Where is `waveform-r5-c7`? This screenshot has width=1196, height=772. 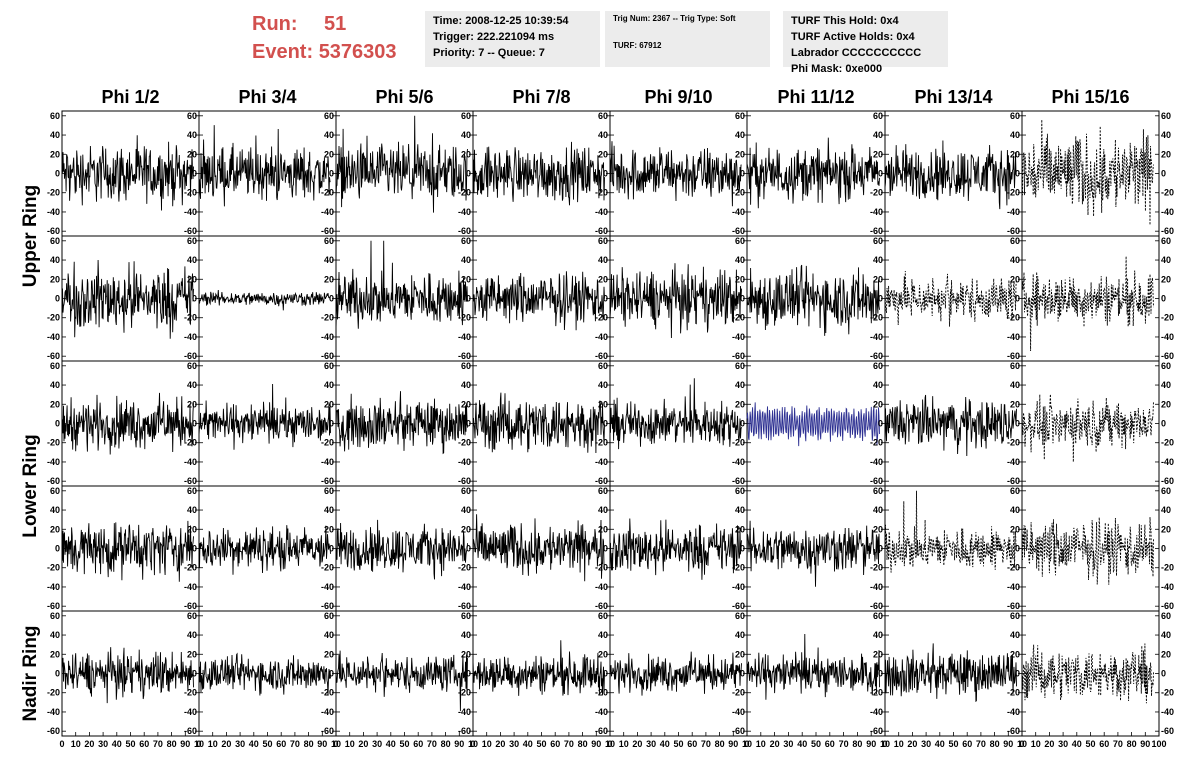 waveform-r5-c7 is located at coordinates (950, 673).